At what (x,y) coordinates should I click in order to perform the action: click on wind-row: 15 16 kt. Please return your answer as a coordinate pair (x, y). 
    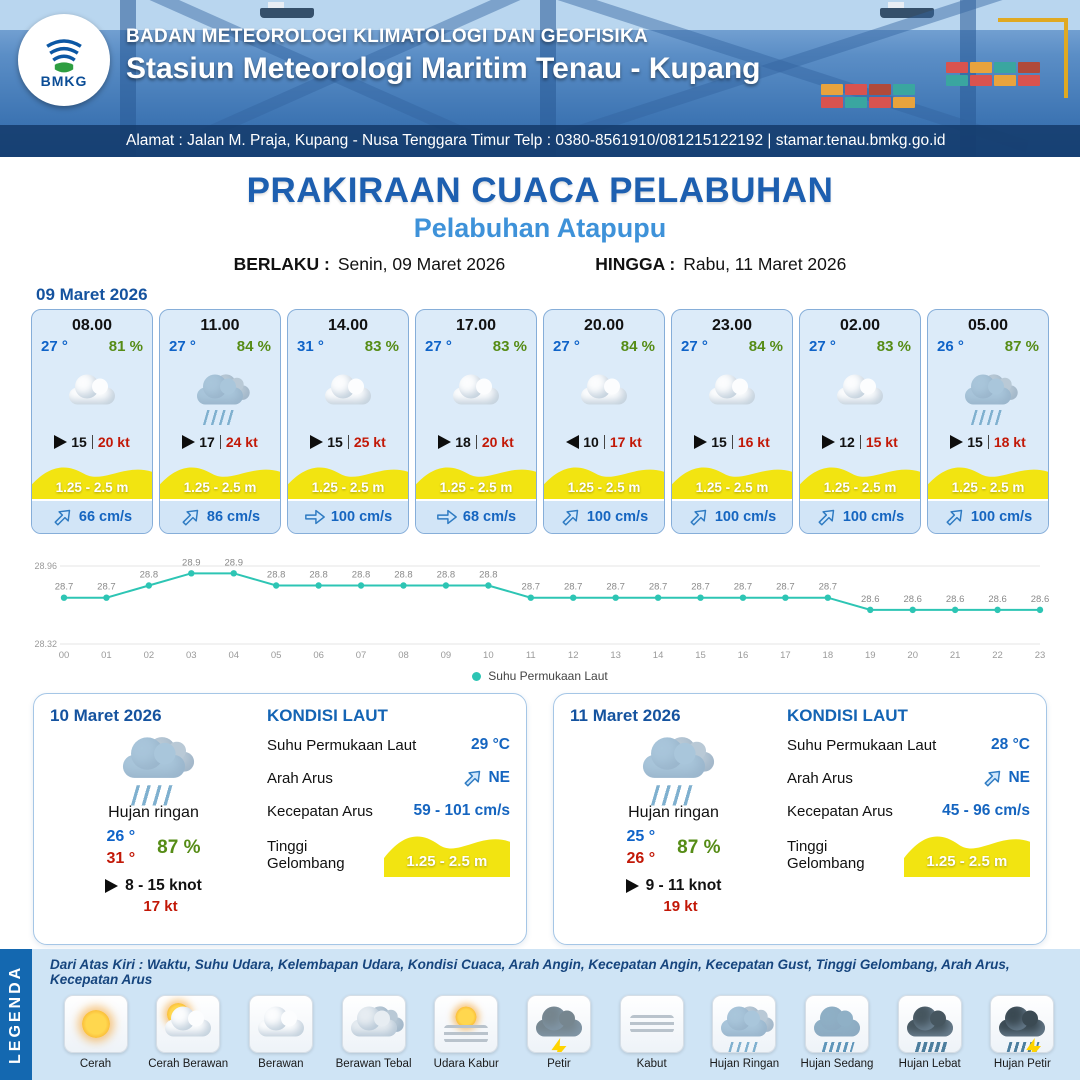
    Looking at the image, I should click on (732, 442).